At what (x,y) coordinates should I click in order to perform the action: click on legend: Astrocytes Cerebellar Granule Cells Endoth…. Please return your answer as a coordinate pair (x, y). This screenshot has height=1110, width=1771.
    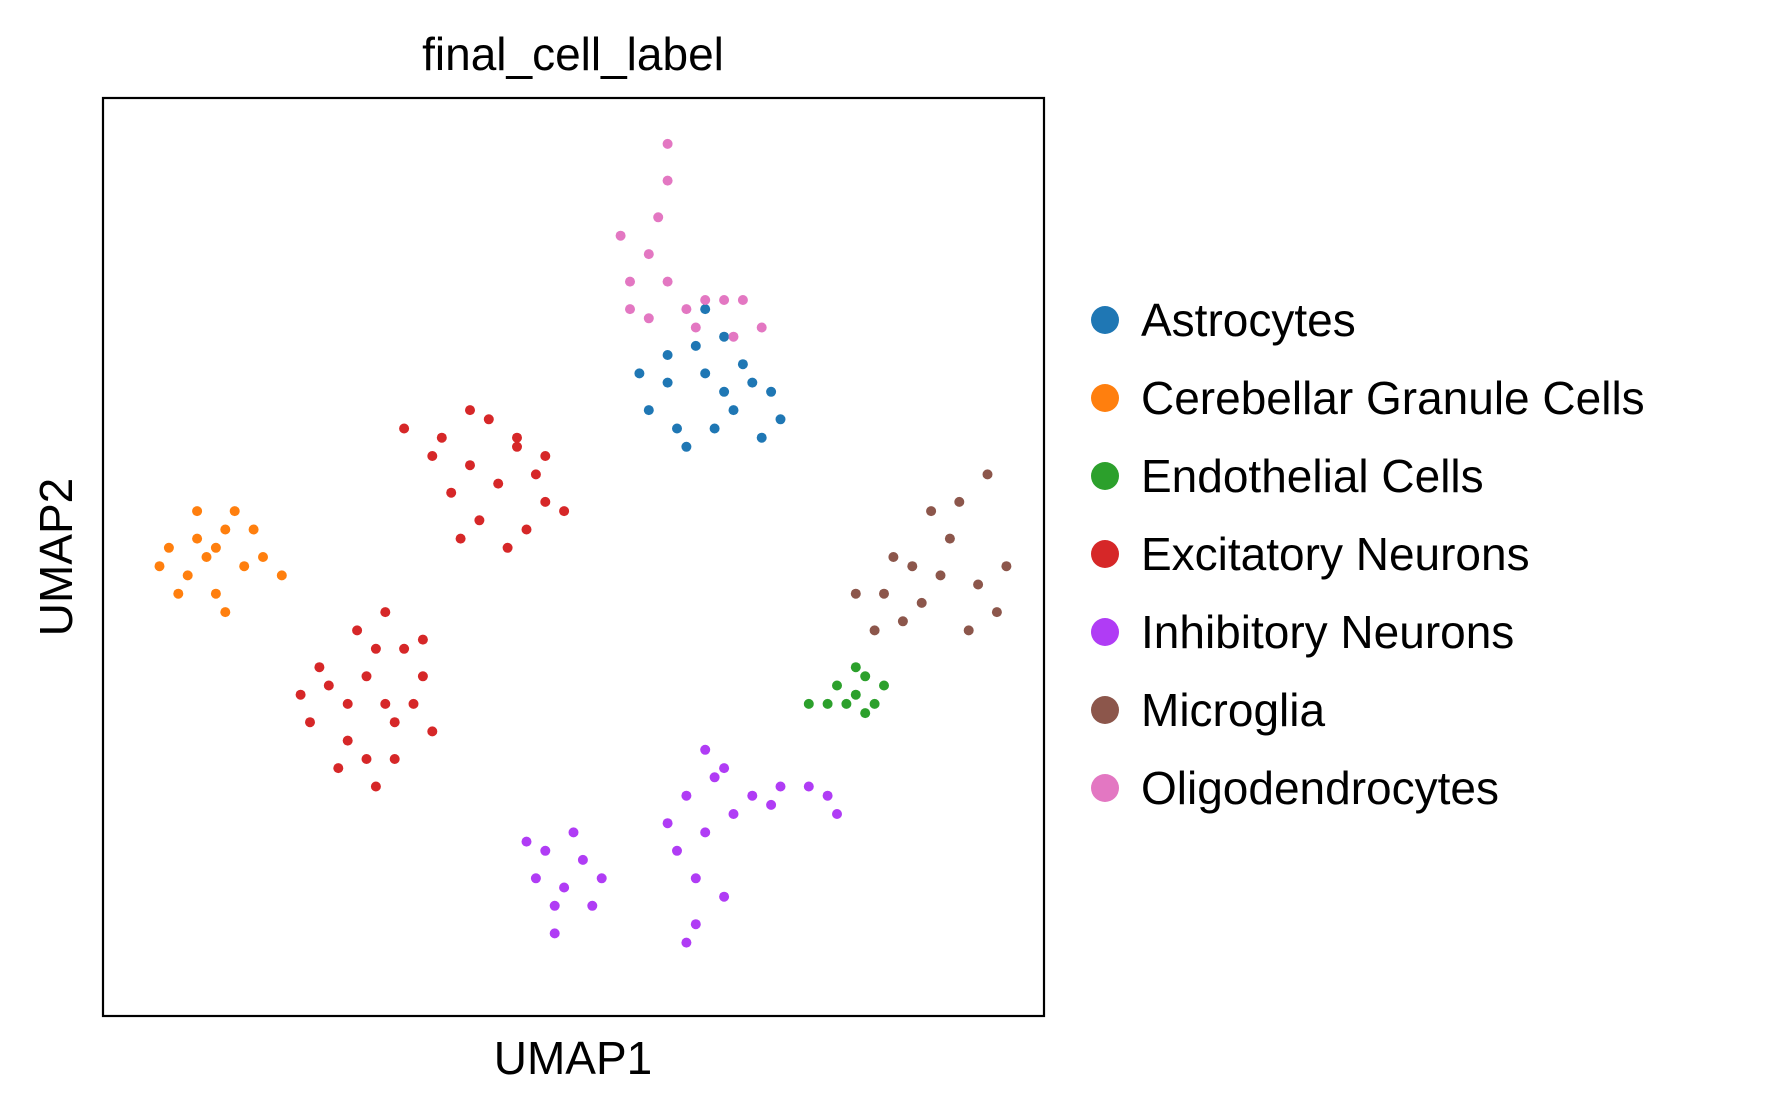
    Looking at the image, I should click on (1368, 554).